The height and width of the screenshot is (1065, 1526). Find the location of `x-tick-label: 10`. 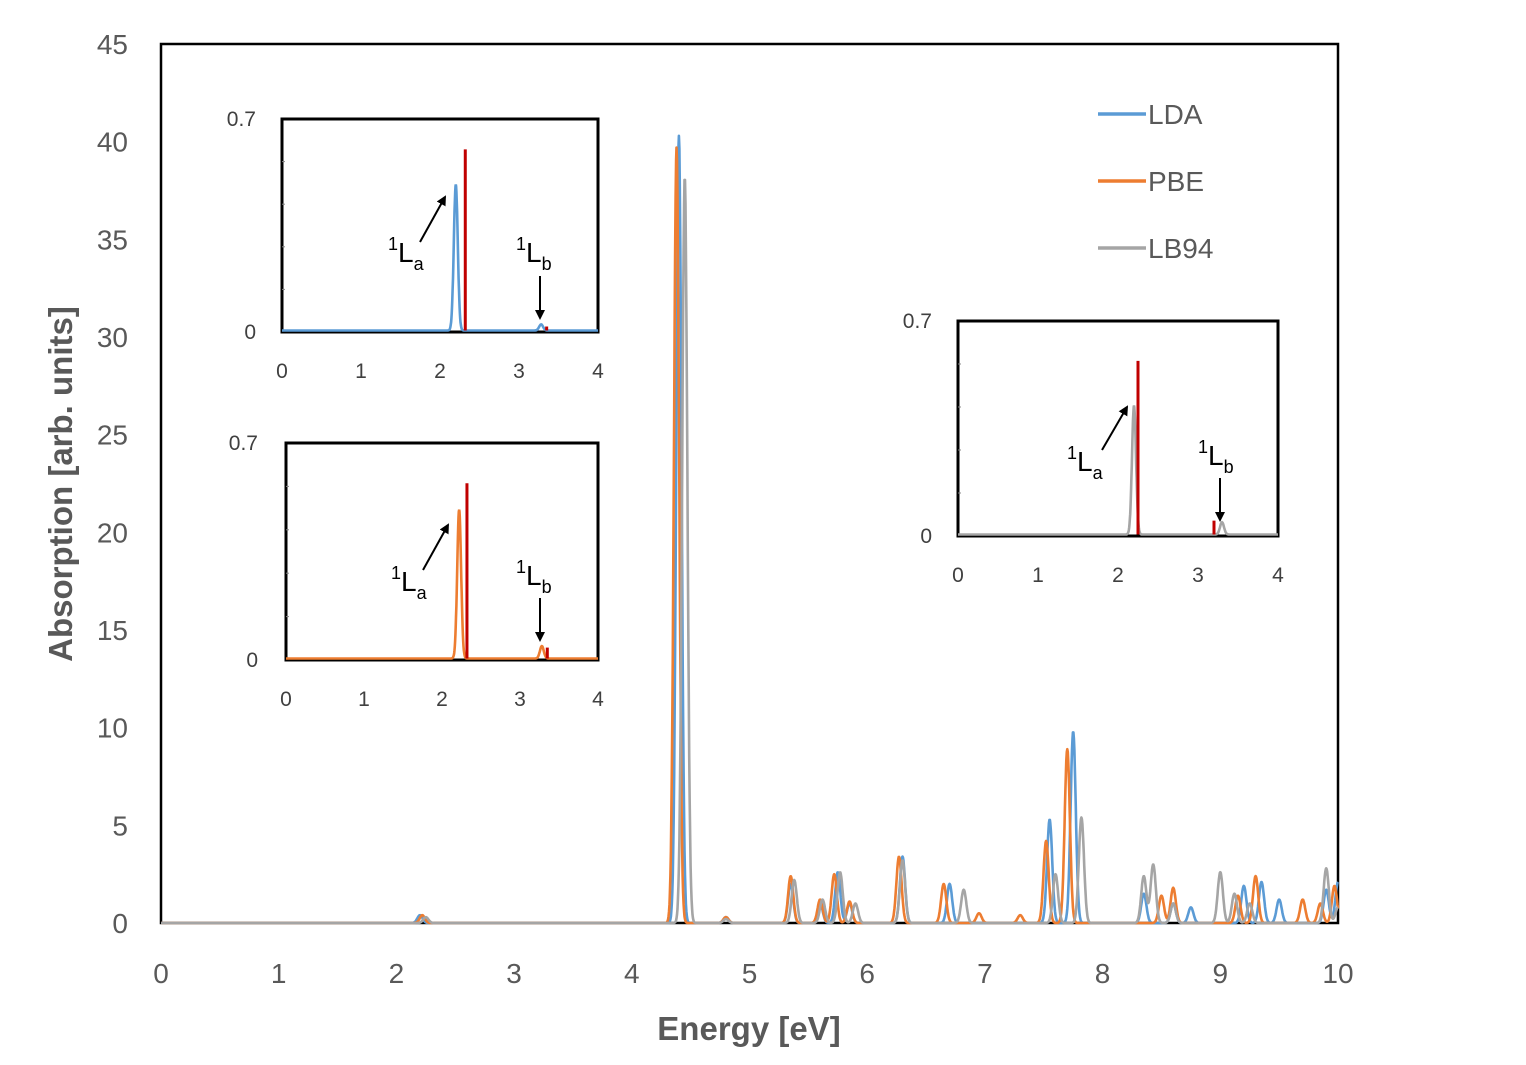

x-tick-label: 10 is located at coordinates (1337, 973).